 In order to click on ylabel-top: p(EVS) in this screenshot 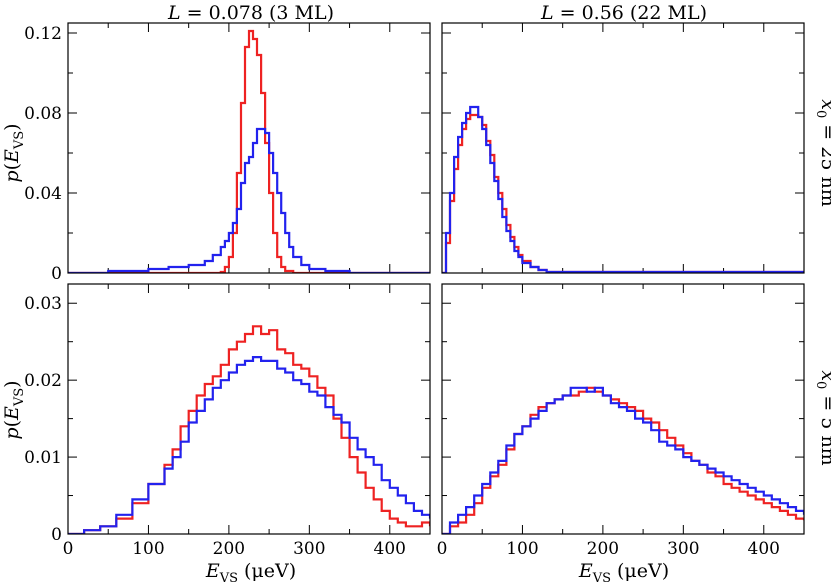, I will do `click(14, 152)`.